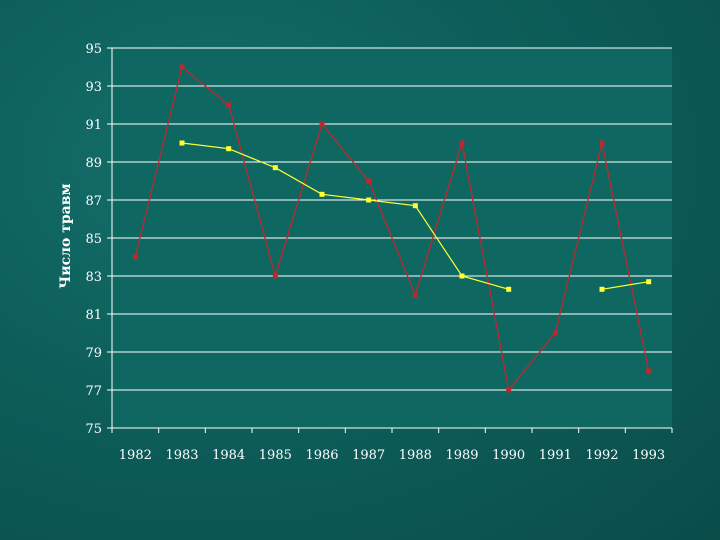 This screenshot has height=540, width=720. Describe the element at coordinates (228, 455) in the screenshot. I see `x-tick-label: 1984` at that location.